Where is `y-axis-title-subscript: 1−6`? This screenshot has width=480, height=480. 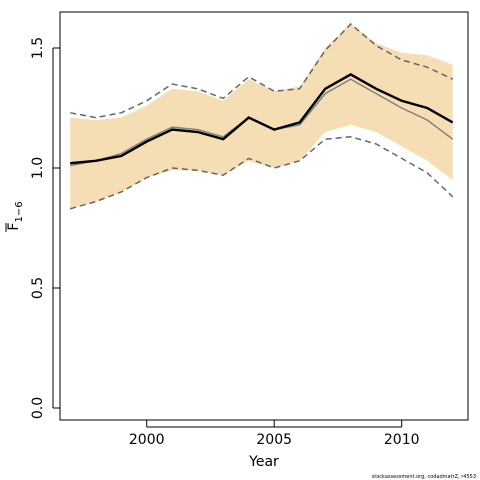
y-axis-title-subscript: 1−6 is located at coordinates (19, 211).